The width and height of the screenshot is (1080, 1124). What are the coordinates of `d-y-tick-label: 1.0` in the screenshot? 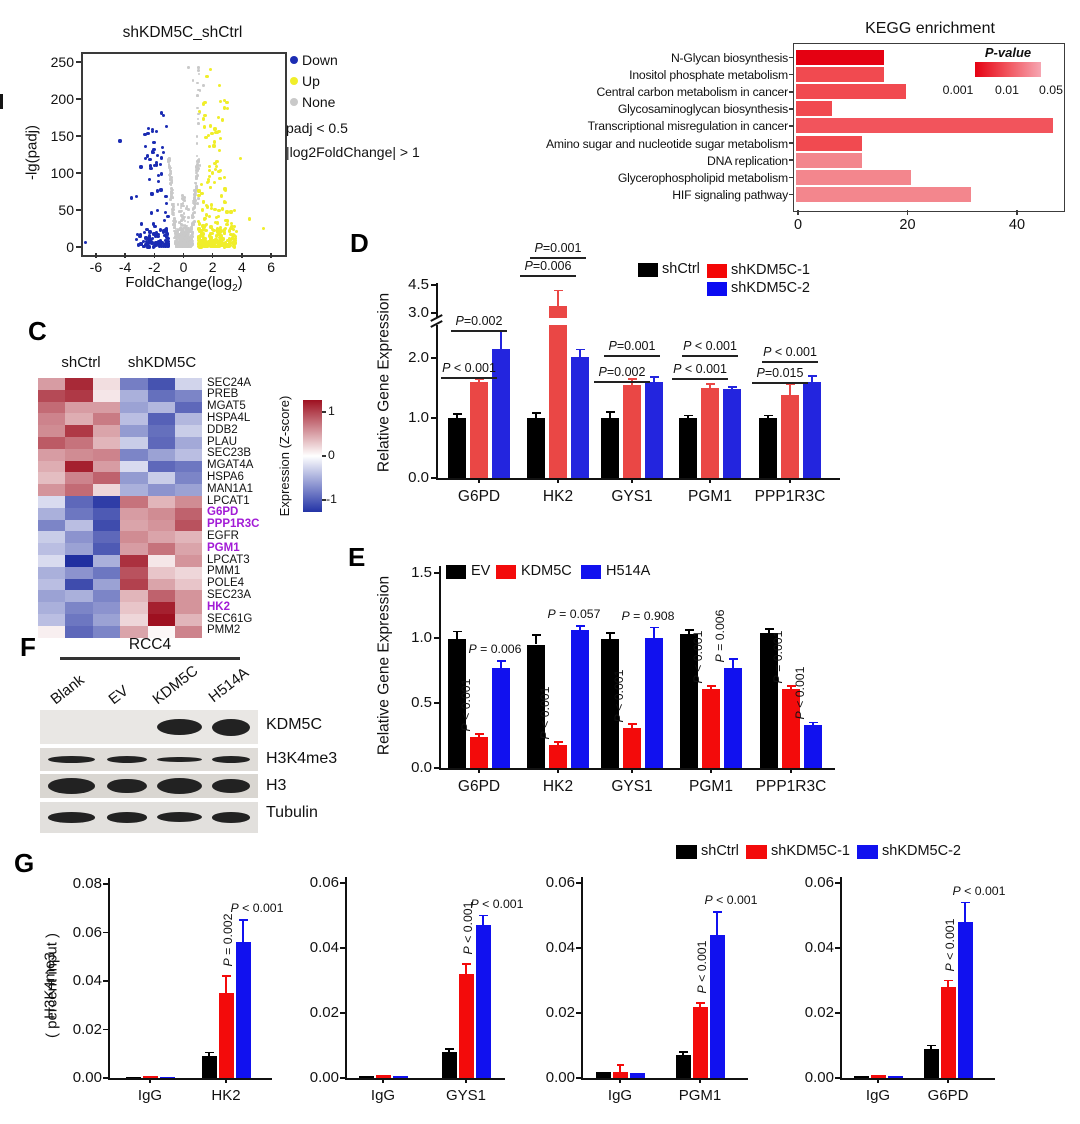 It's located at (418, 417).